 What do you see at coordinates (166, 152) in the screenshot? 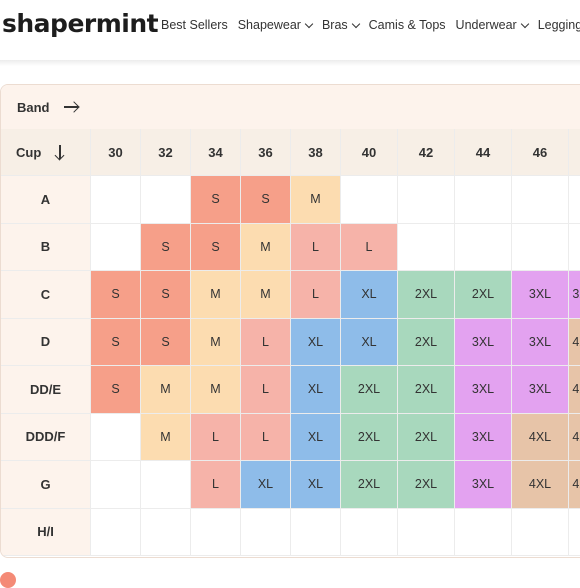
I see `band-header: 32` at bounding box center [166, 152].